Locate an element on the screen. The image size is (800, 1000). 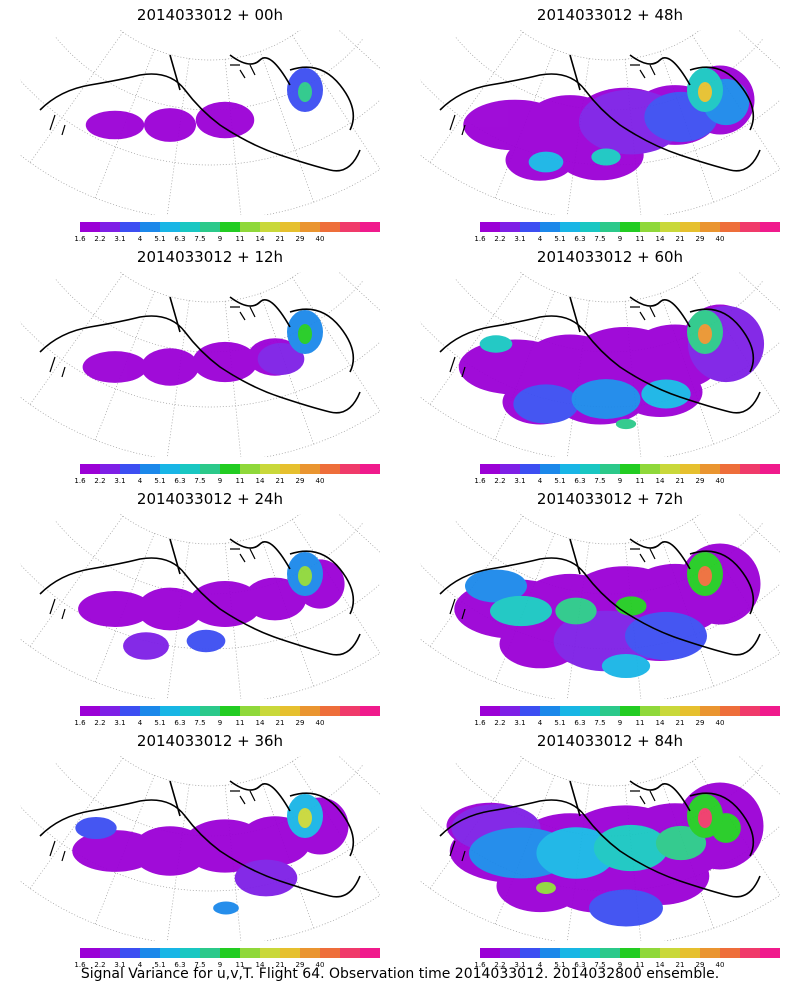
panel-title: 2014033012 + 84h is located at coordinates (610, 741).